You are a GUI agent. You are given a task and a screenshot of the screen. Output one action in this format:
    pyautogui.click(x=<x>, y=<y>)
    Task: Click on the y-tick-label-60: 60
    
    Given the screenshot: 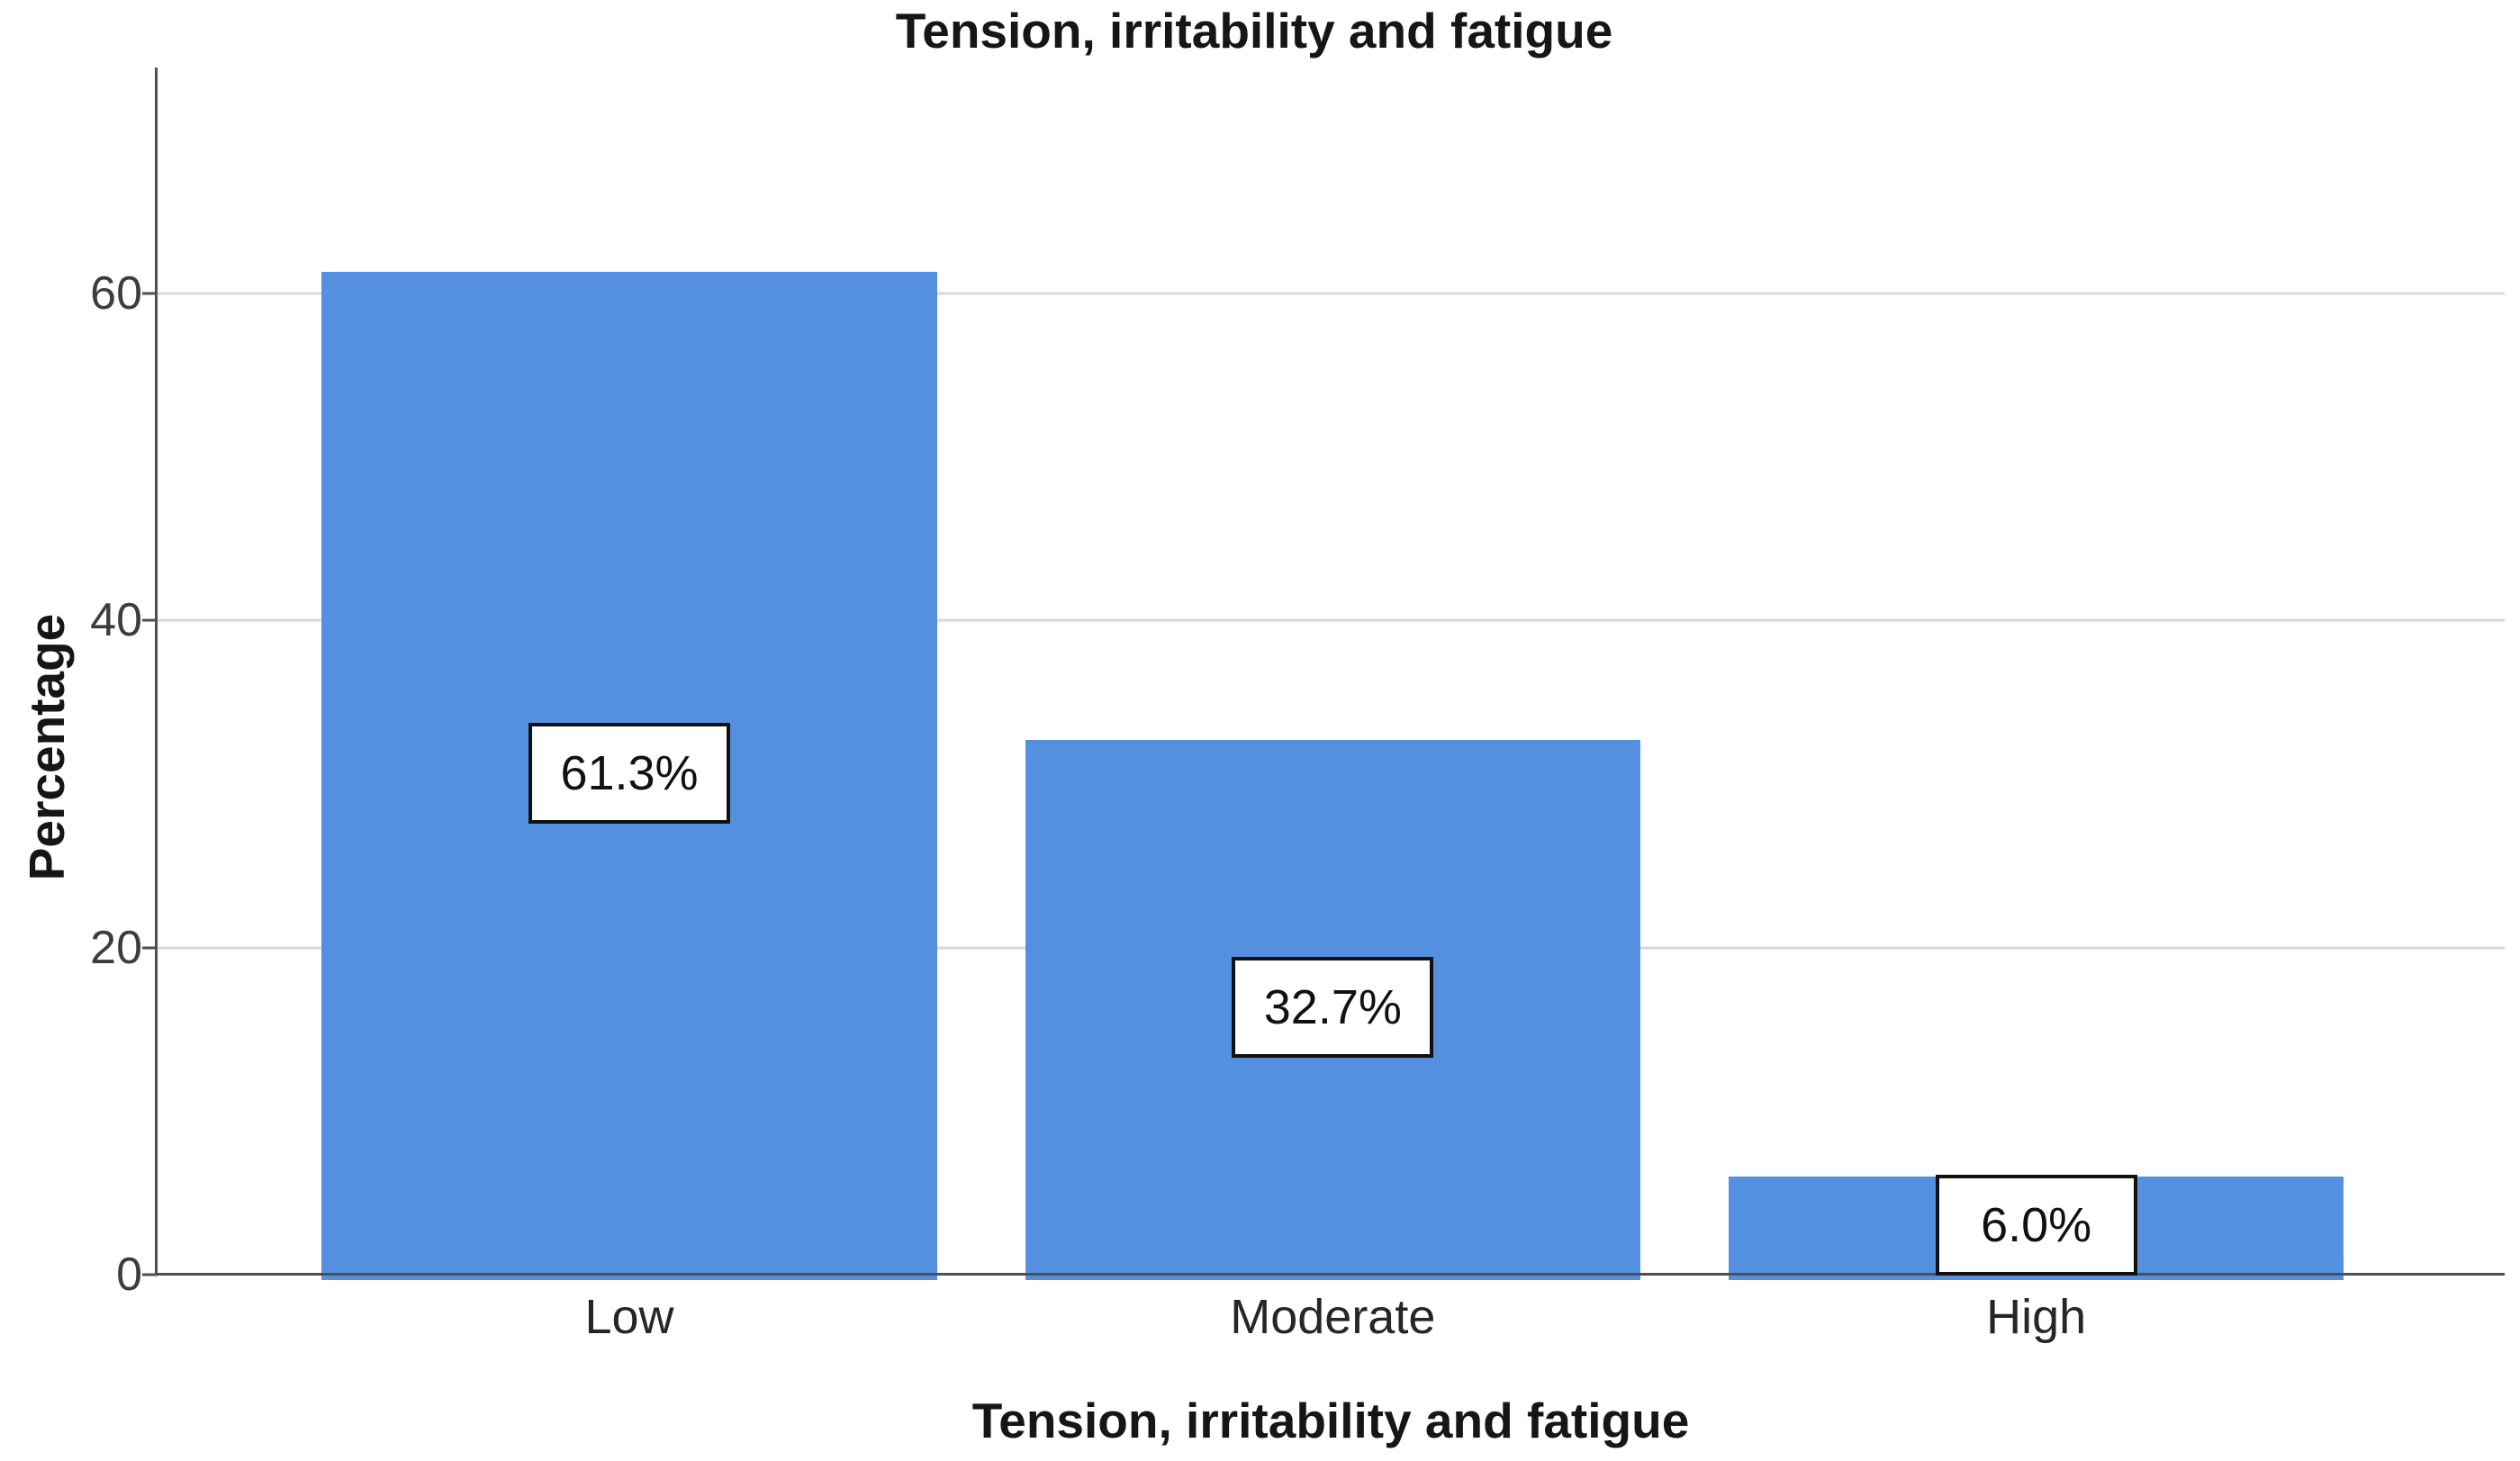 What is the action you would take?
    pyautogui.click(x=116, y=293)
    